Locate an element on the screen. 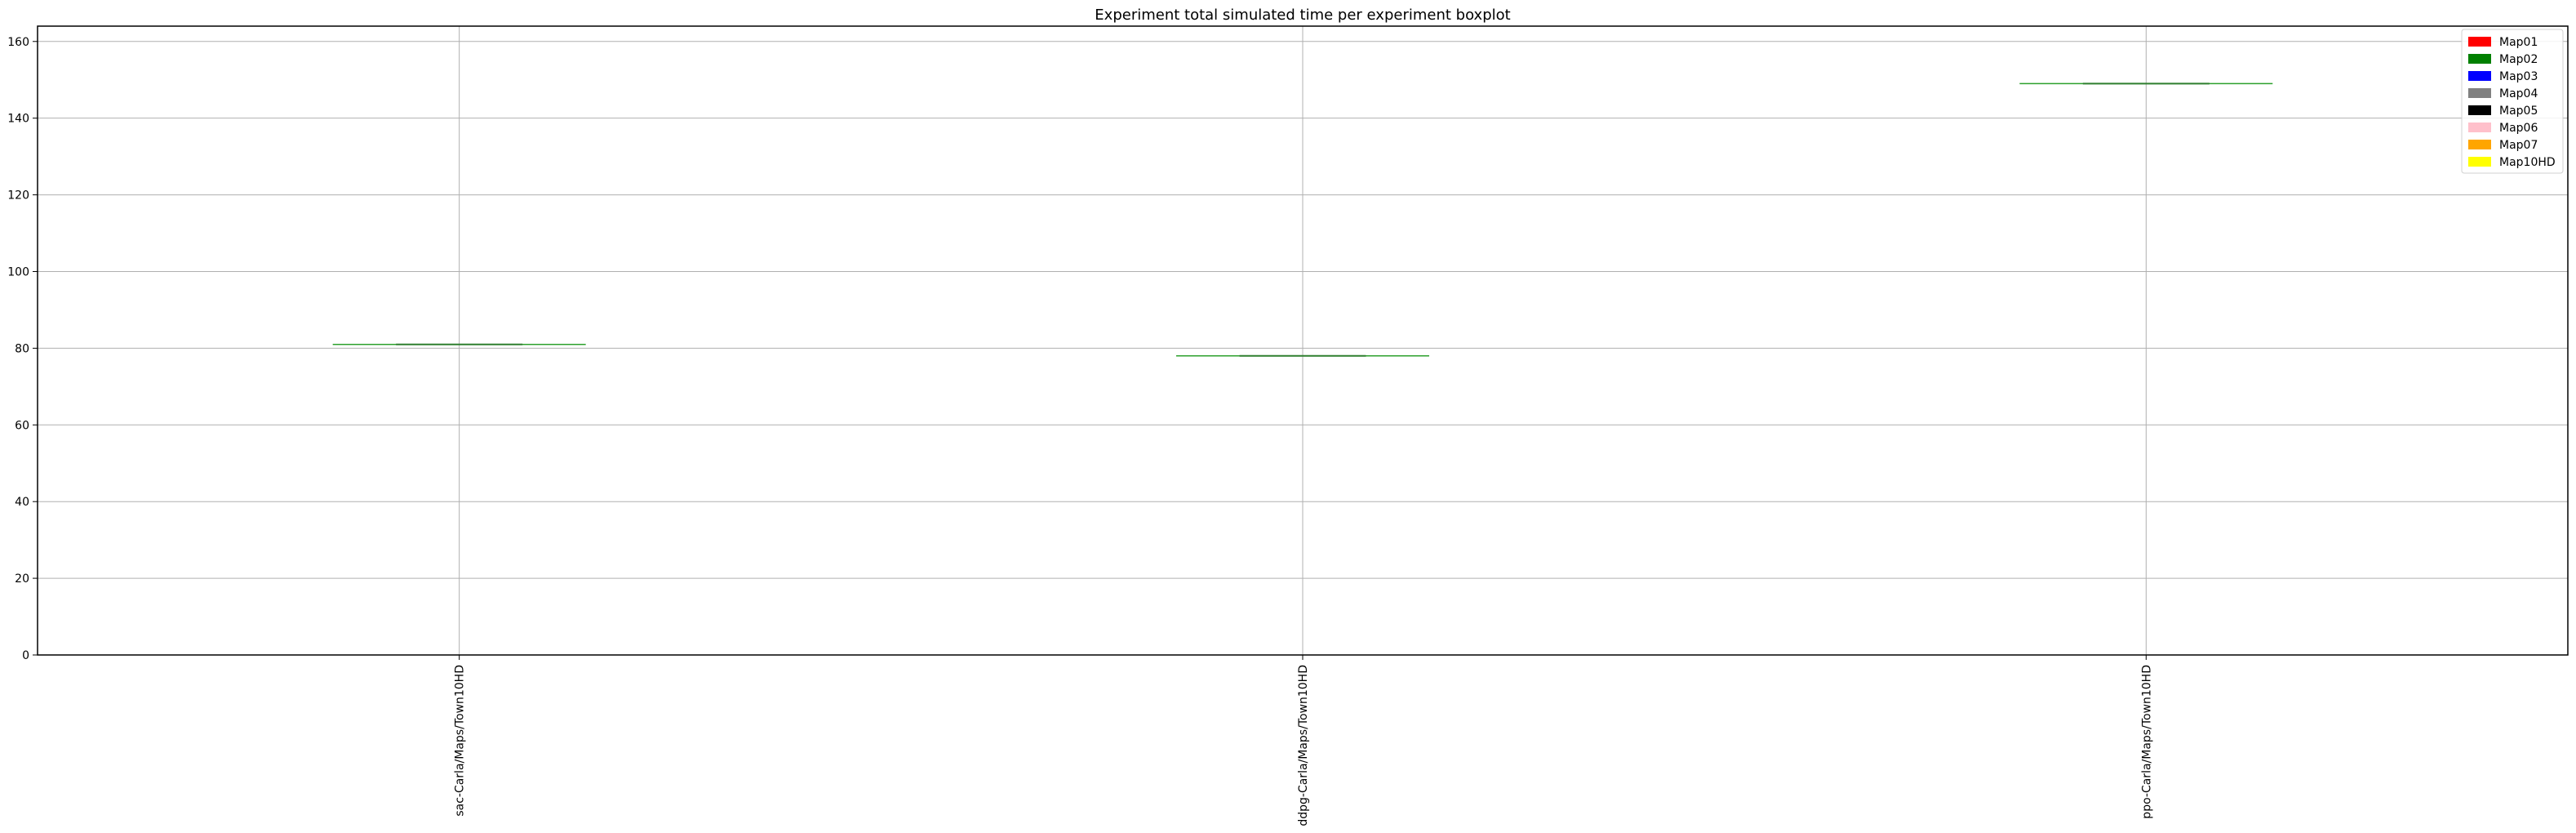  x-tick-label: ddpg-Carla/Maps/Town10HD is located at coordinates (1303, 745).